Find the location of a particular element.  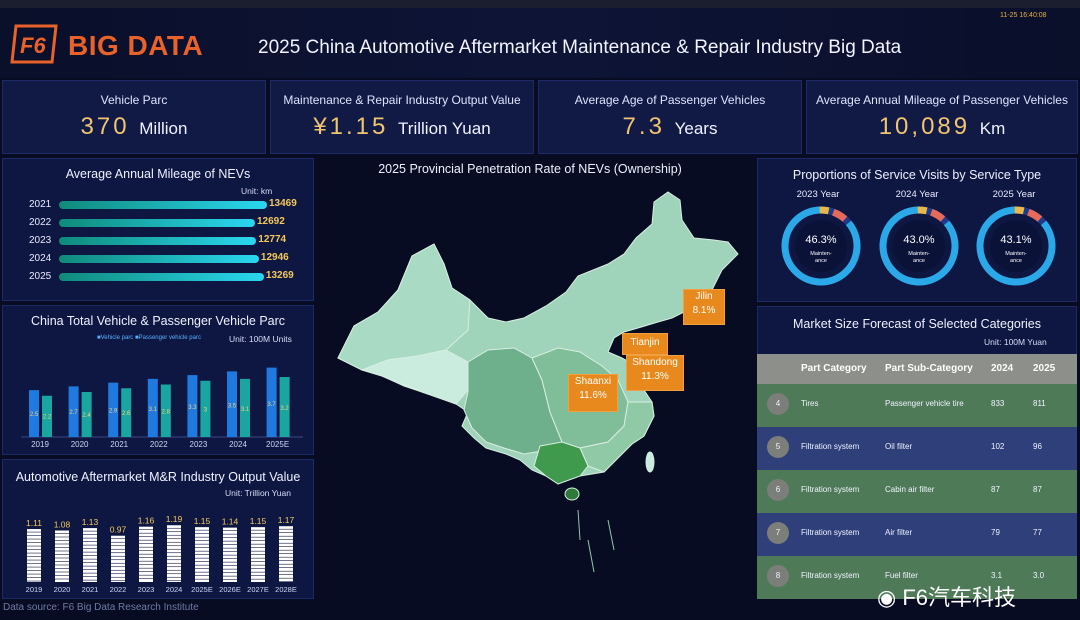

kpi-value: 7.3 Years is located at coordinates (670, 127).